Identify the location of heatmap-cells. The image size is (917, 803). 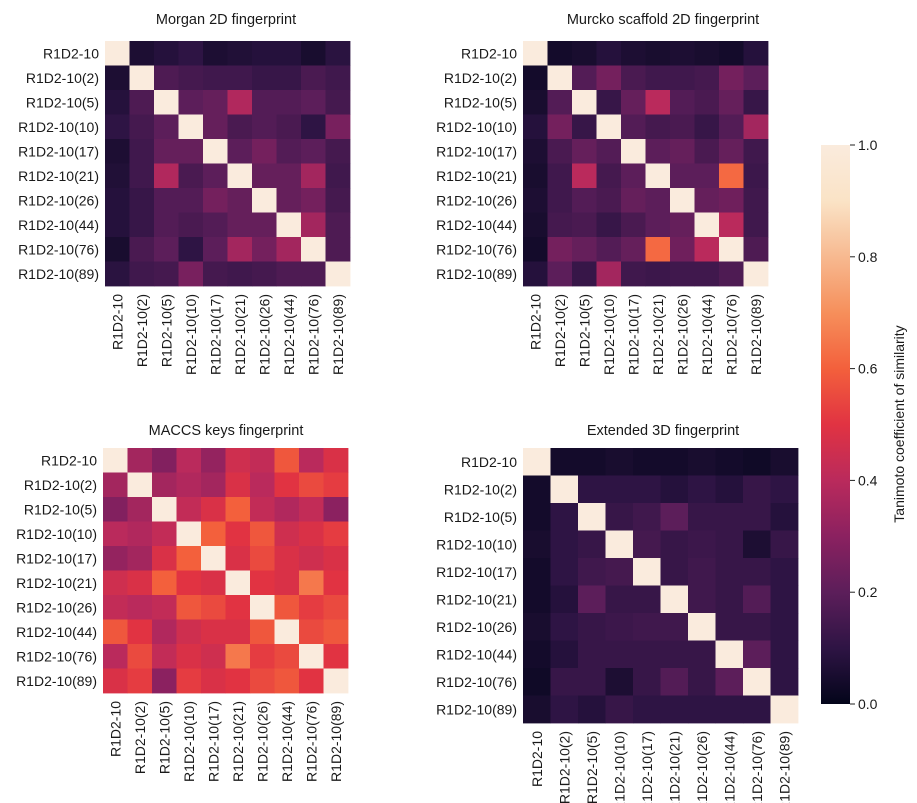
(646, 164).